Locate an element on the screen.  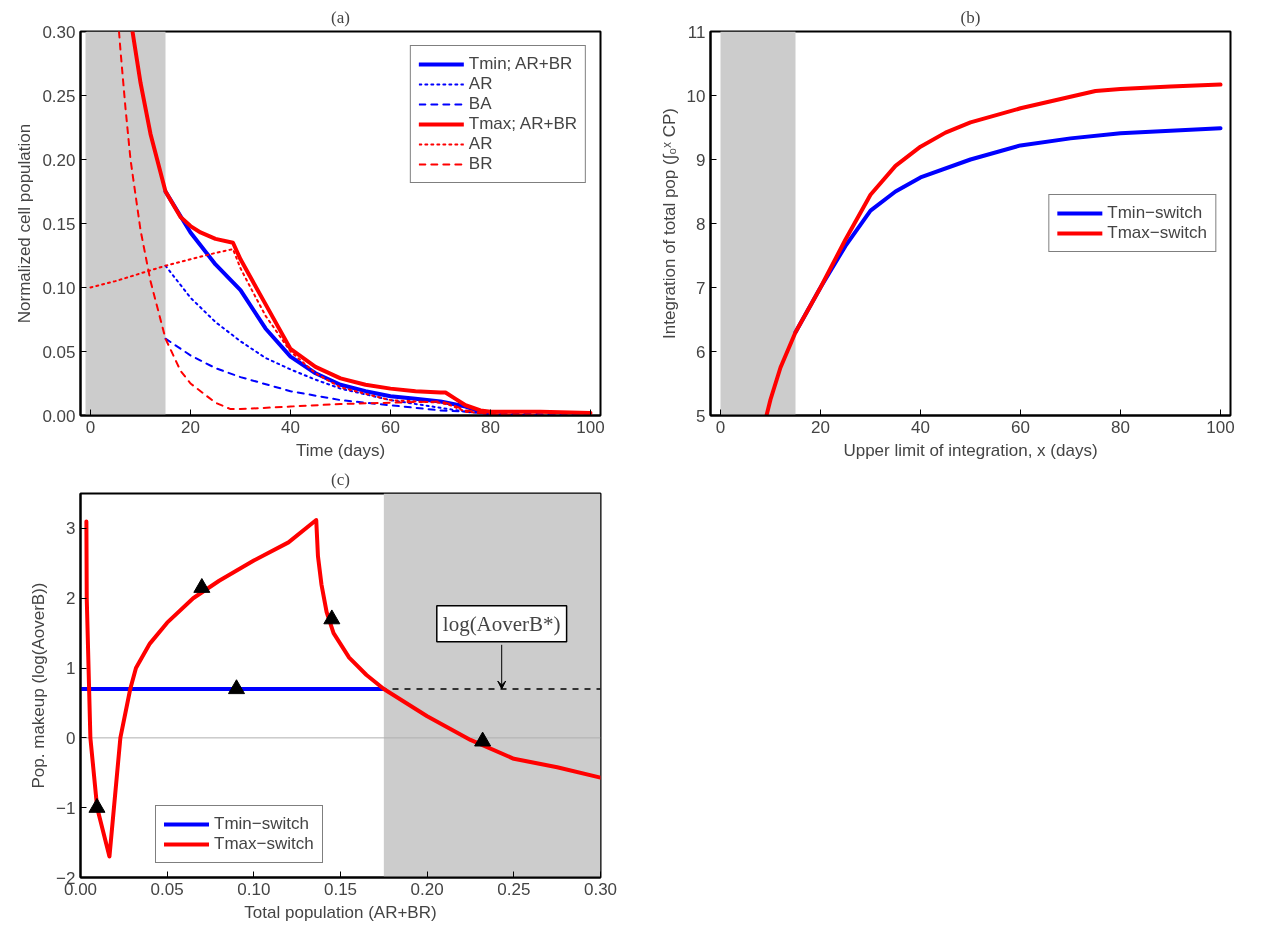
y-tick-label: 3 is located at coordinates (71, 529).